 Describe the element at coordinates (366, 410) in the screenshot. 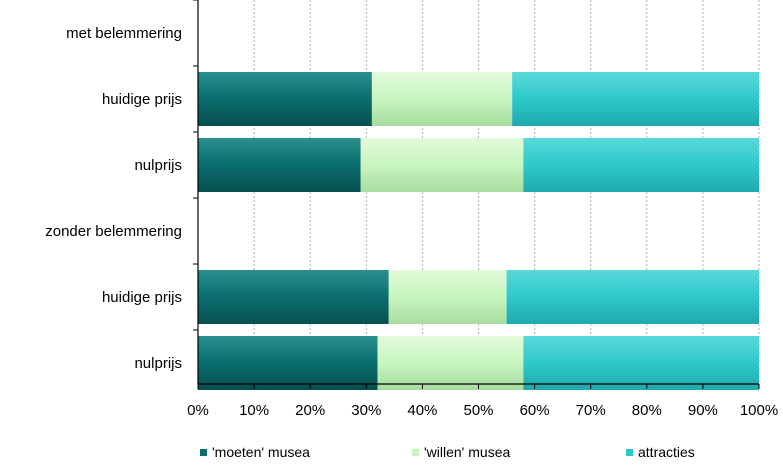

I see `x-tick-label: 30%` at that location.